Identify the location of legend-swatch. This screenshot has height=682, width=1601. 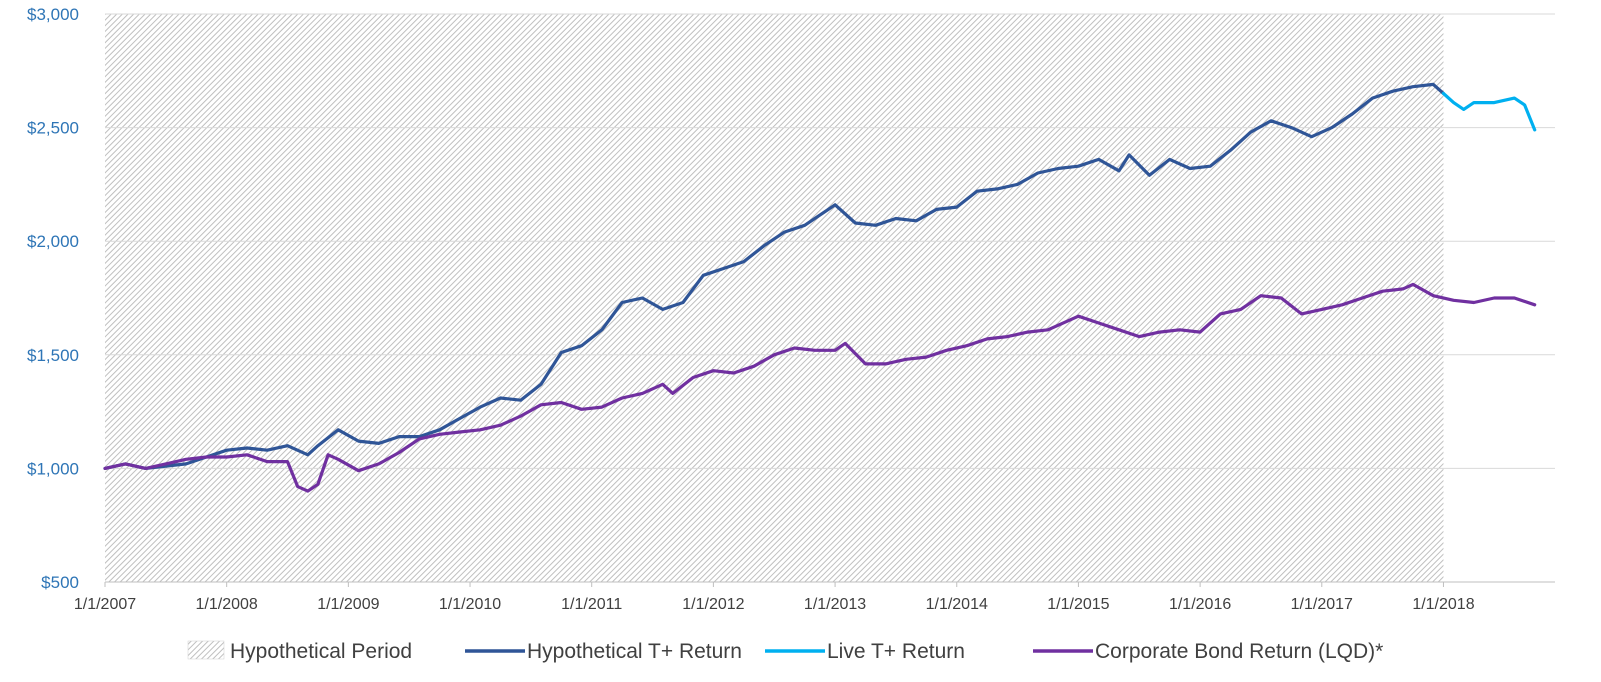
(206, 650).